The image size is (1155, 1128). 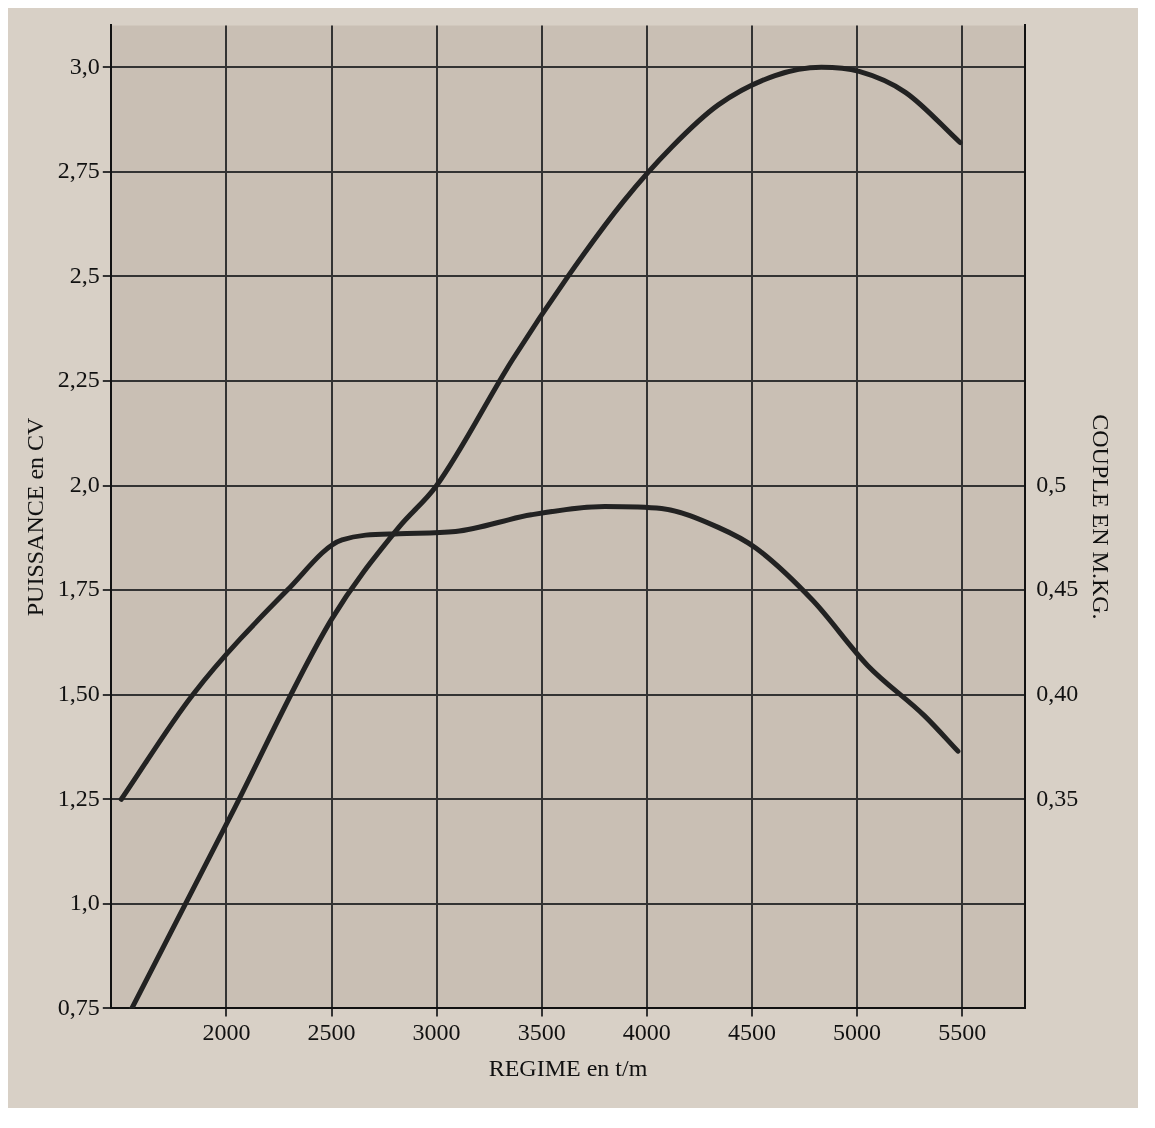 What do you see at coordinates (1057, 692) in the screenshot?
I see `y2-tick-label: 0,40` at bounding box center [1057, 692].